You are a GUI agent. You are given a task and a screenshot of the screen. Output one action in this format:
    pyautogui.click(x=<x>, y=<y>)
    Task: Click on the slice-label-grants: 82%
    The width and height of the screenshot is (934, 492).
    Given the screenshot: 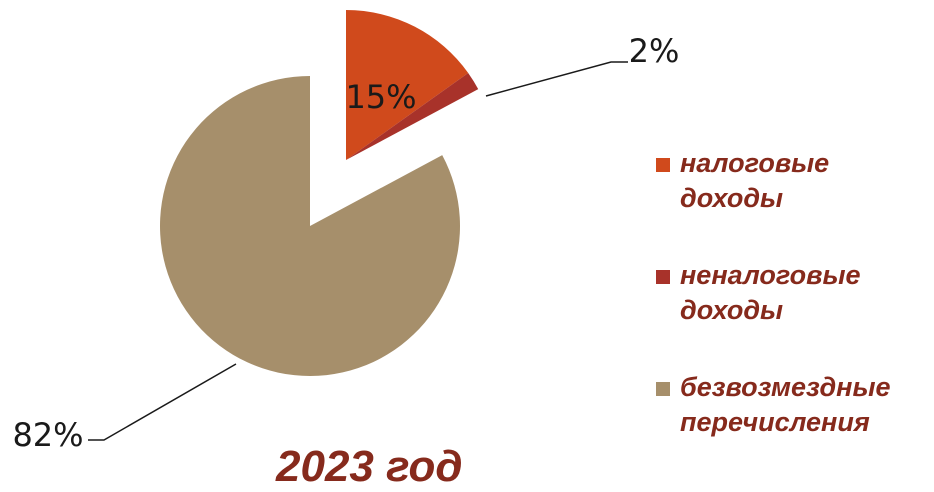 What is the action you would take?
    pyautogui.click(x=47, y=435)
    